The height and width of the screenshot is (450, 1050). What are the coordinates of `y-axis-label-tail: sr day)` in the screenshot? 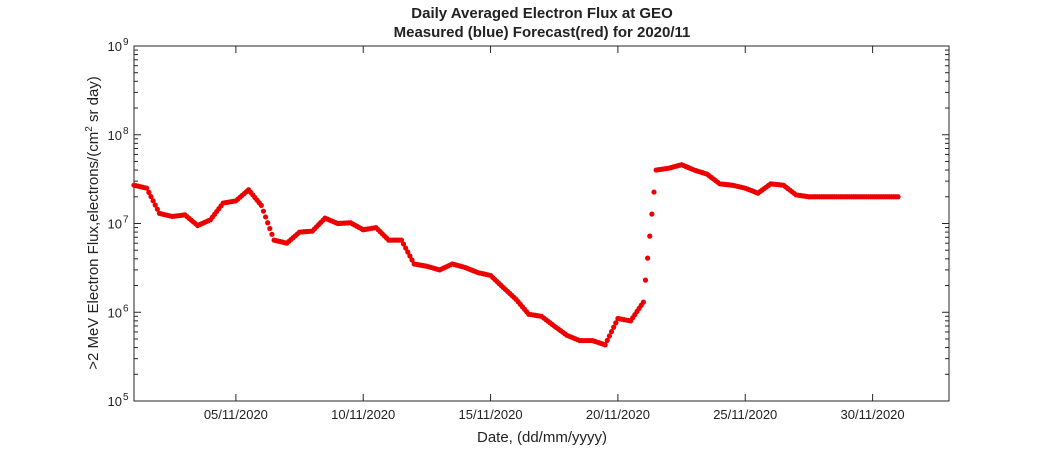 It's located at (93, 101).